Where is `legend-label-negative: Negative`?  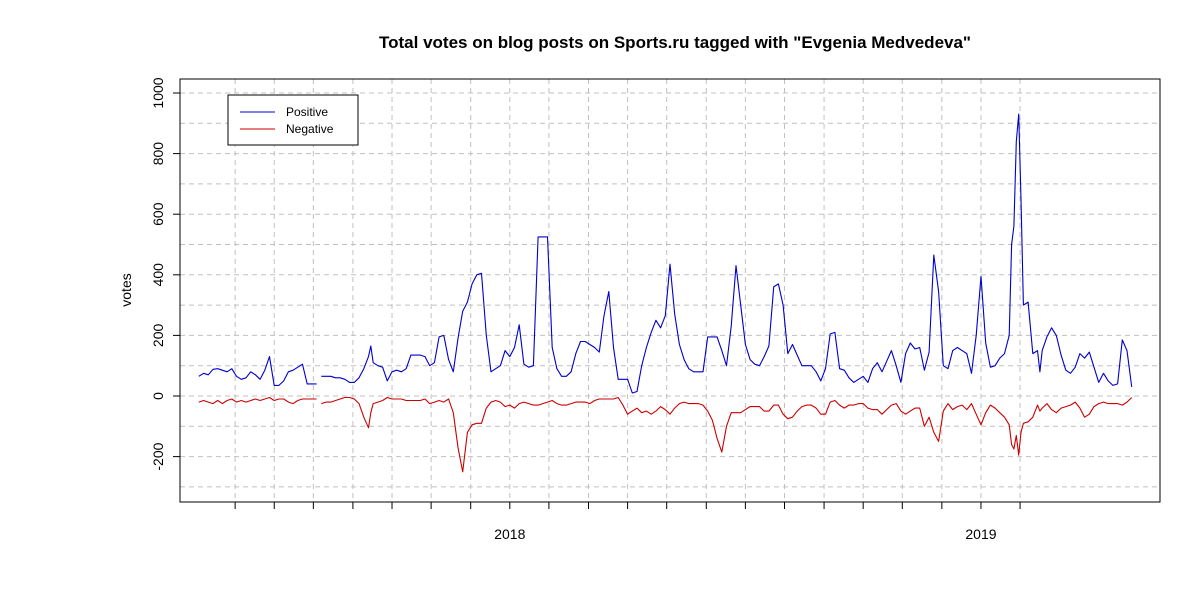 legend-label-negative: Negative is located at coordinates (310, 129).